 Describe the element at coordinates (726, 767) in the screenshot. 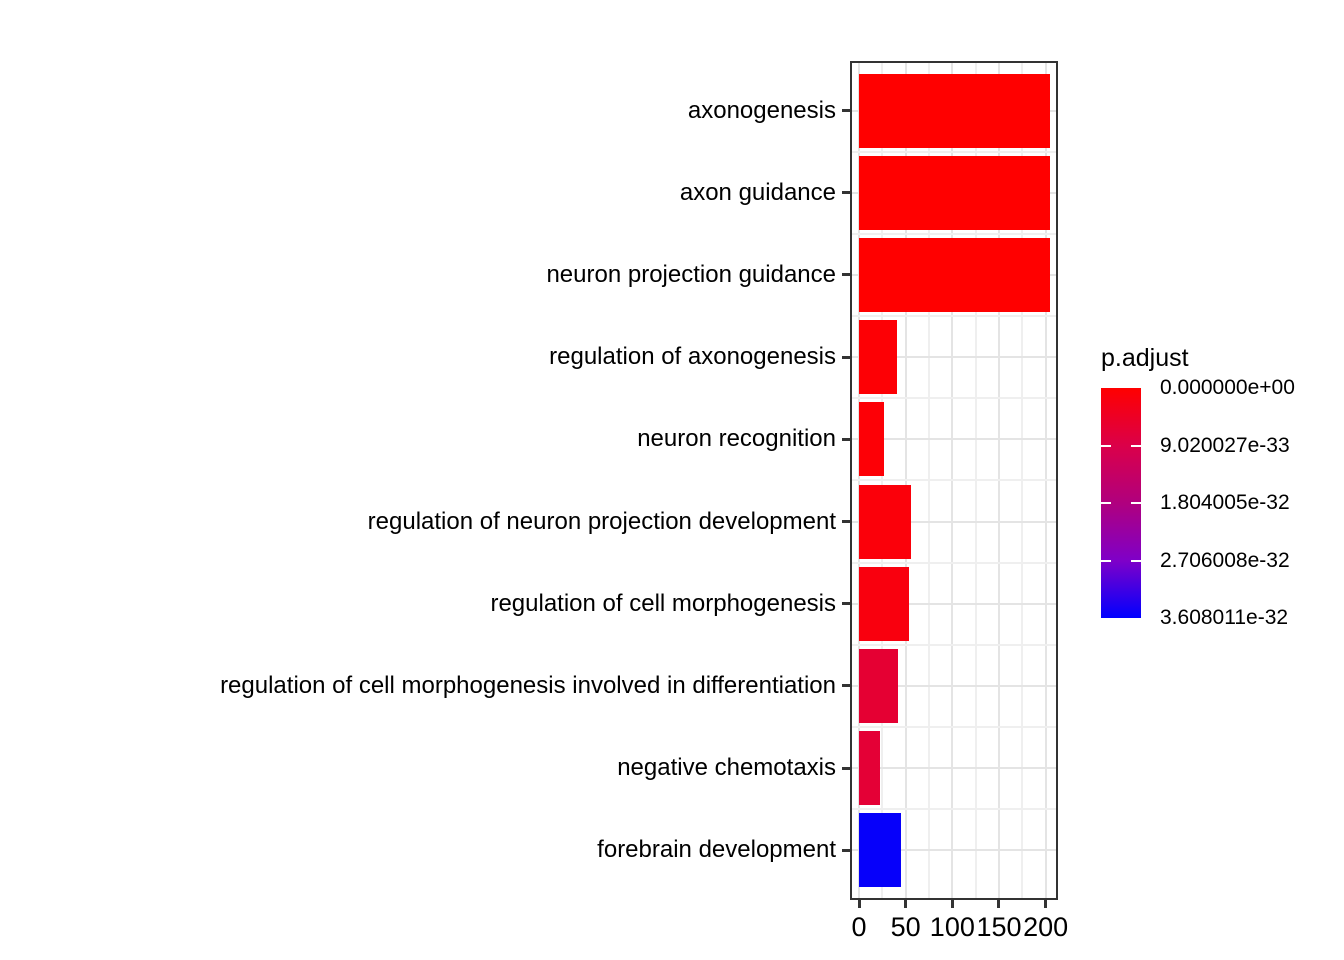

I see `y-tick-label: negative chemotaxis` at that location.